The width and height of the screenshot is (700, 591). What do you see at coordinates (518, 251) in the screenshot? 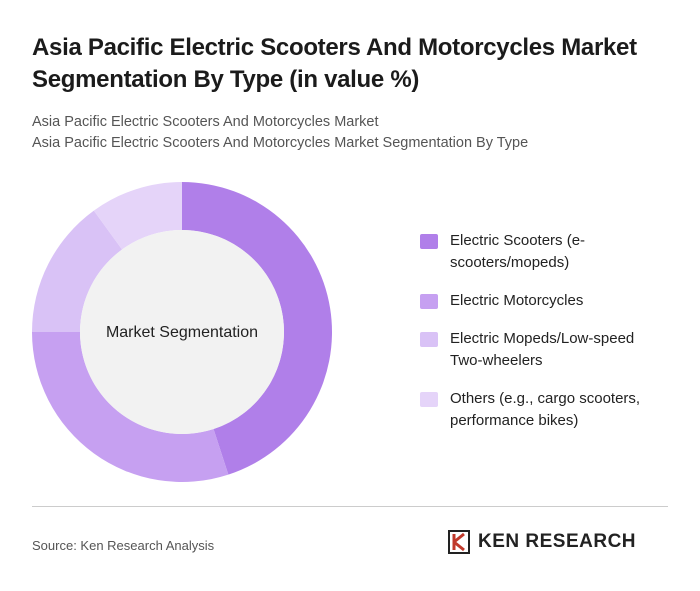
I see `legend-label: Electric Scooters (e-scooters/mopeds)` at bounding box center [518, 251].